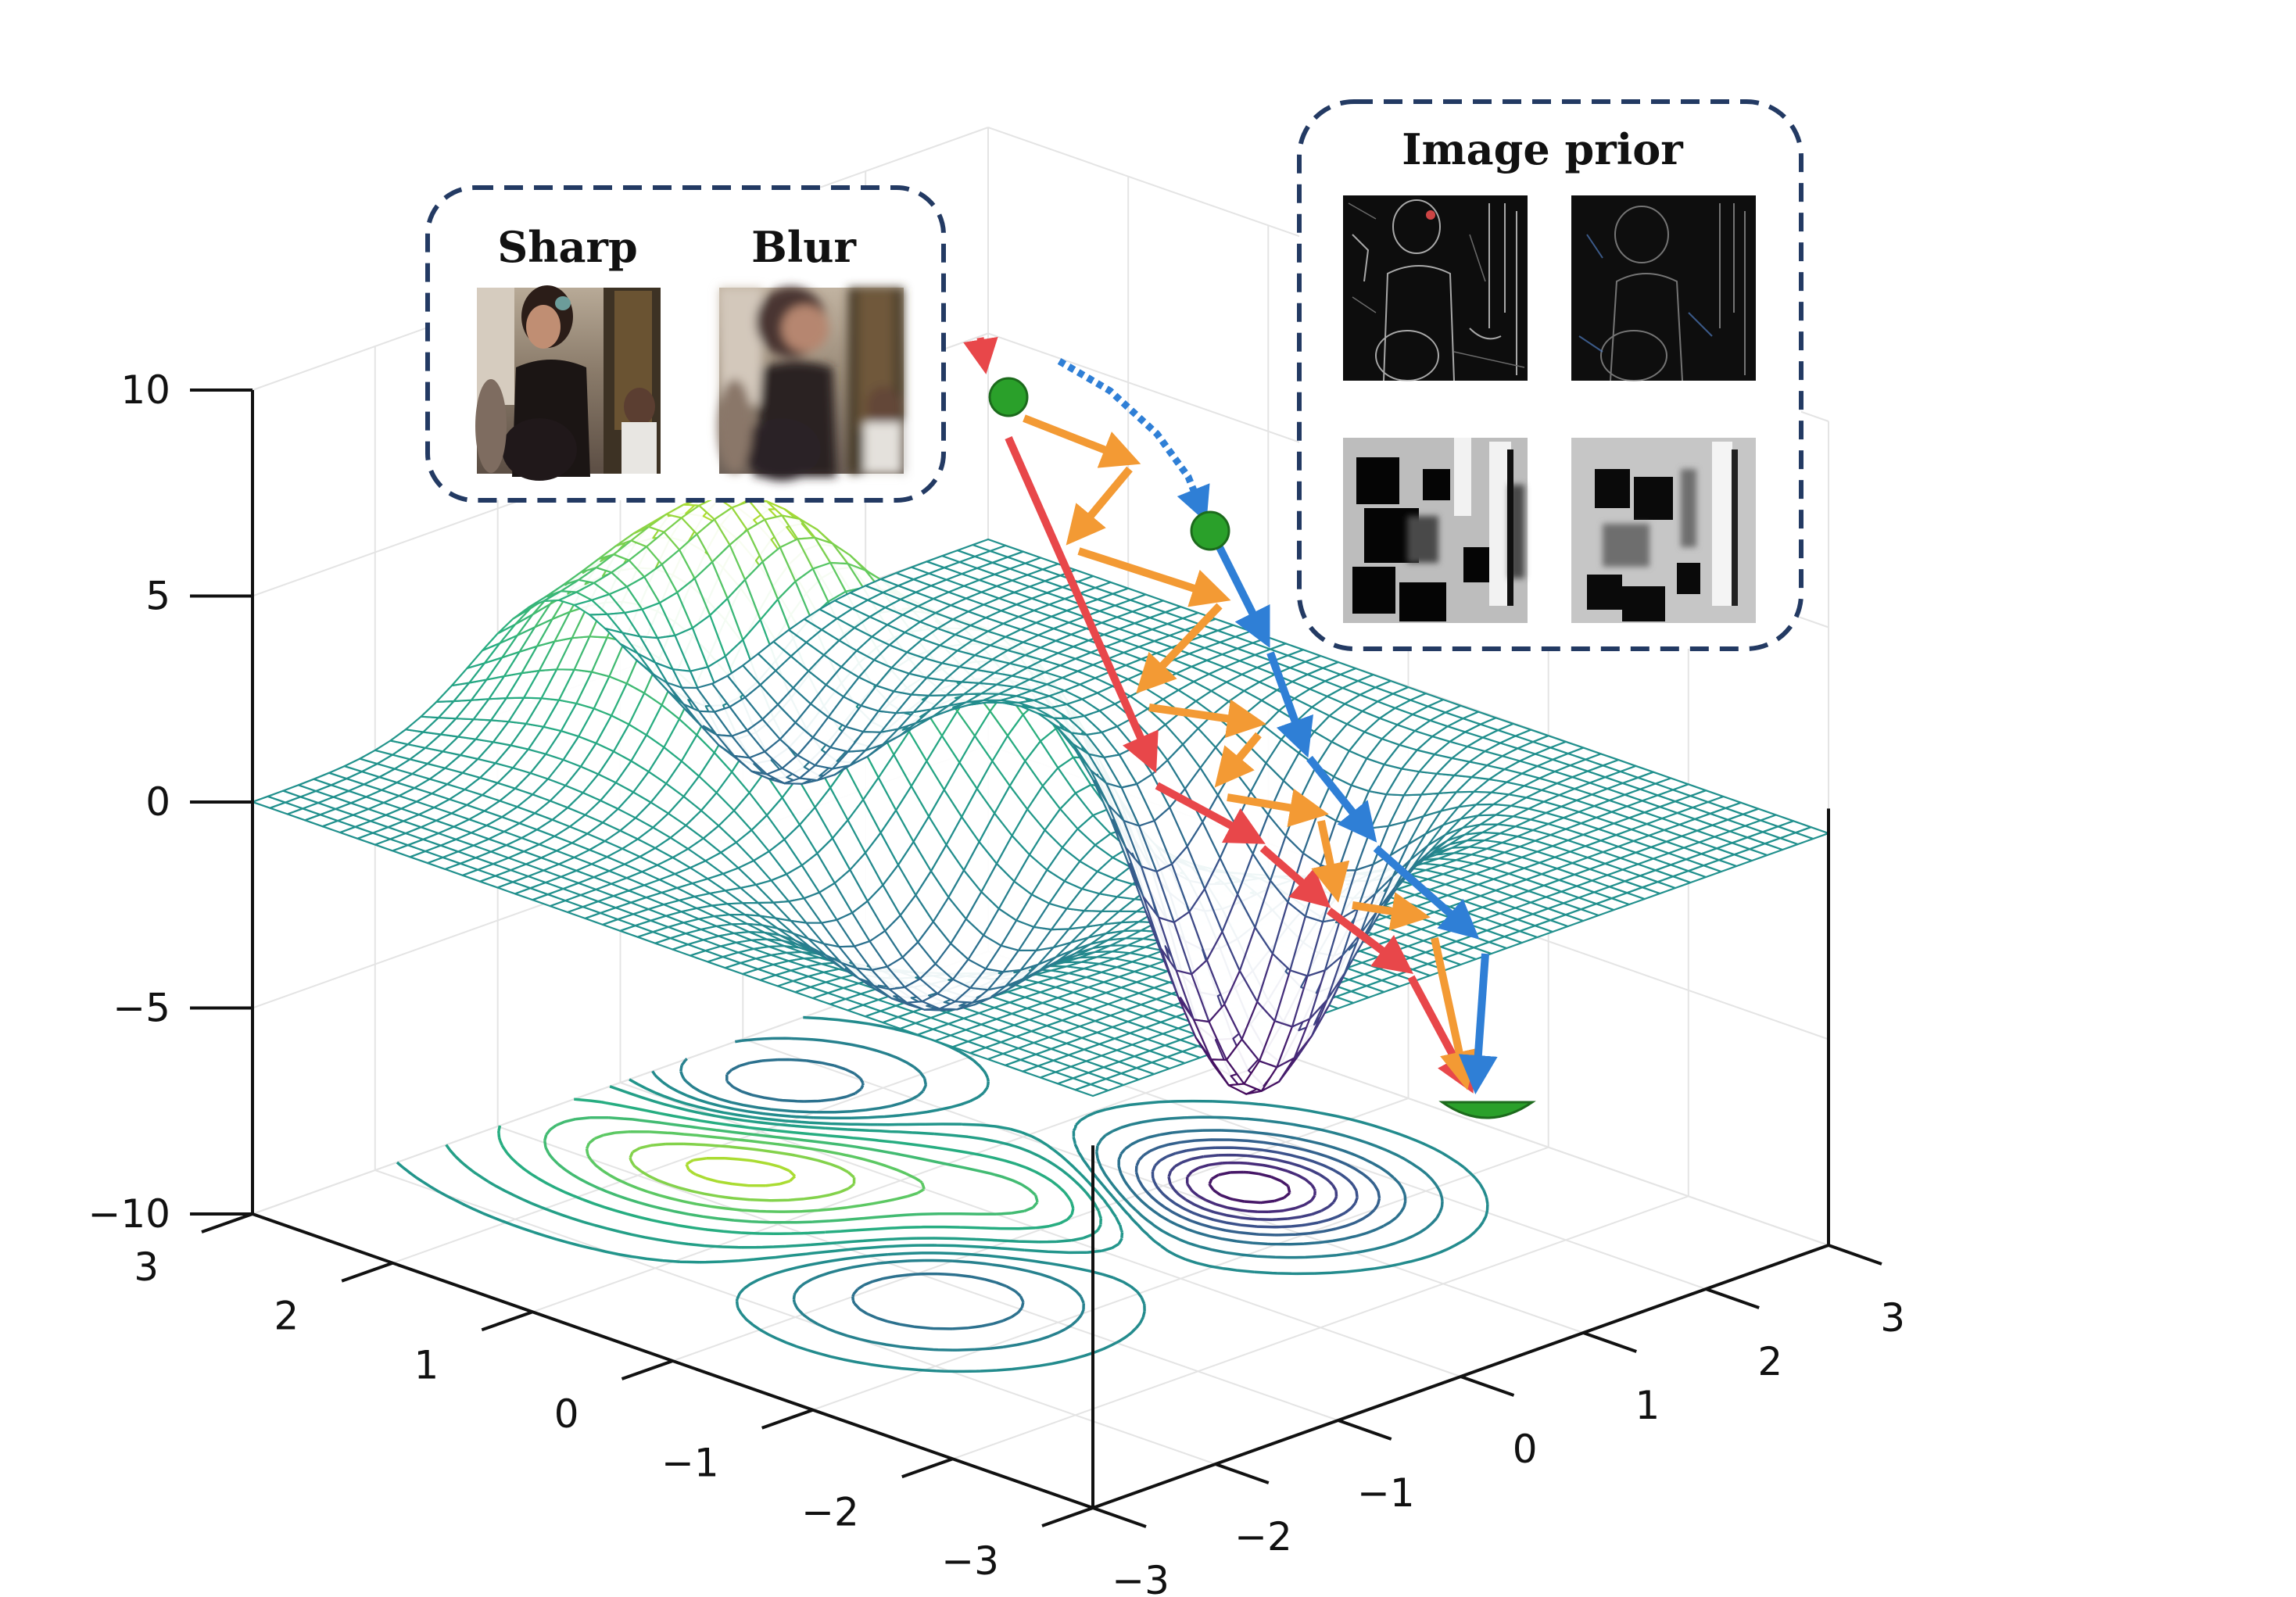 This screenshot has height=1597, width=2296. What do you see at coordinates (568, 383) in the screenshot?
I see `sharp-image` at bounding box center [568, 383].